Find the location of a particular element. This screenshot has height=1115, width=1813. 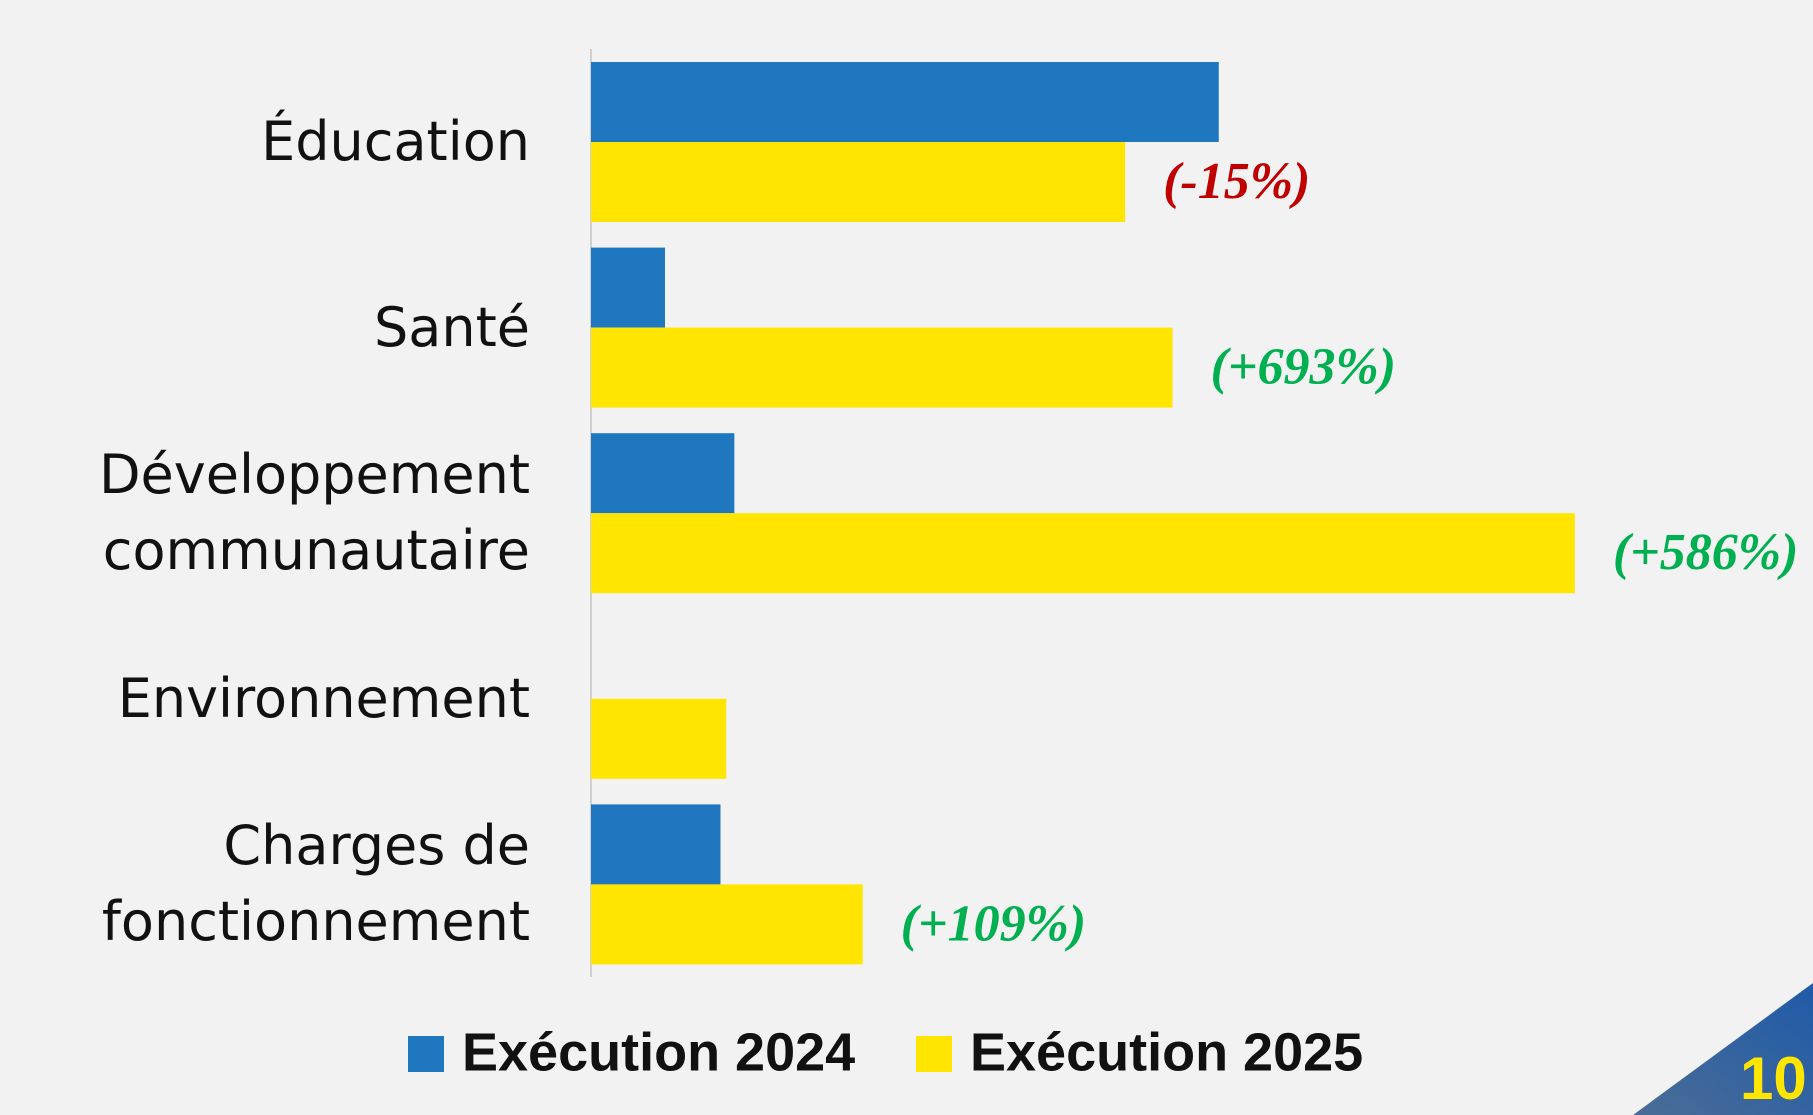

page-number: 10 is located at coordinates (1773, 1078).